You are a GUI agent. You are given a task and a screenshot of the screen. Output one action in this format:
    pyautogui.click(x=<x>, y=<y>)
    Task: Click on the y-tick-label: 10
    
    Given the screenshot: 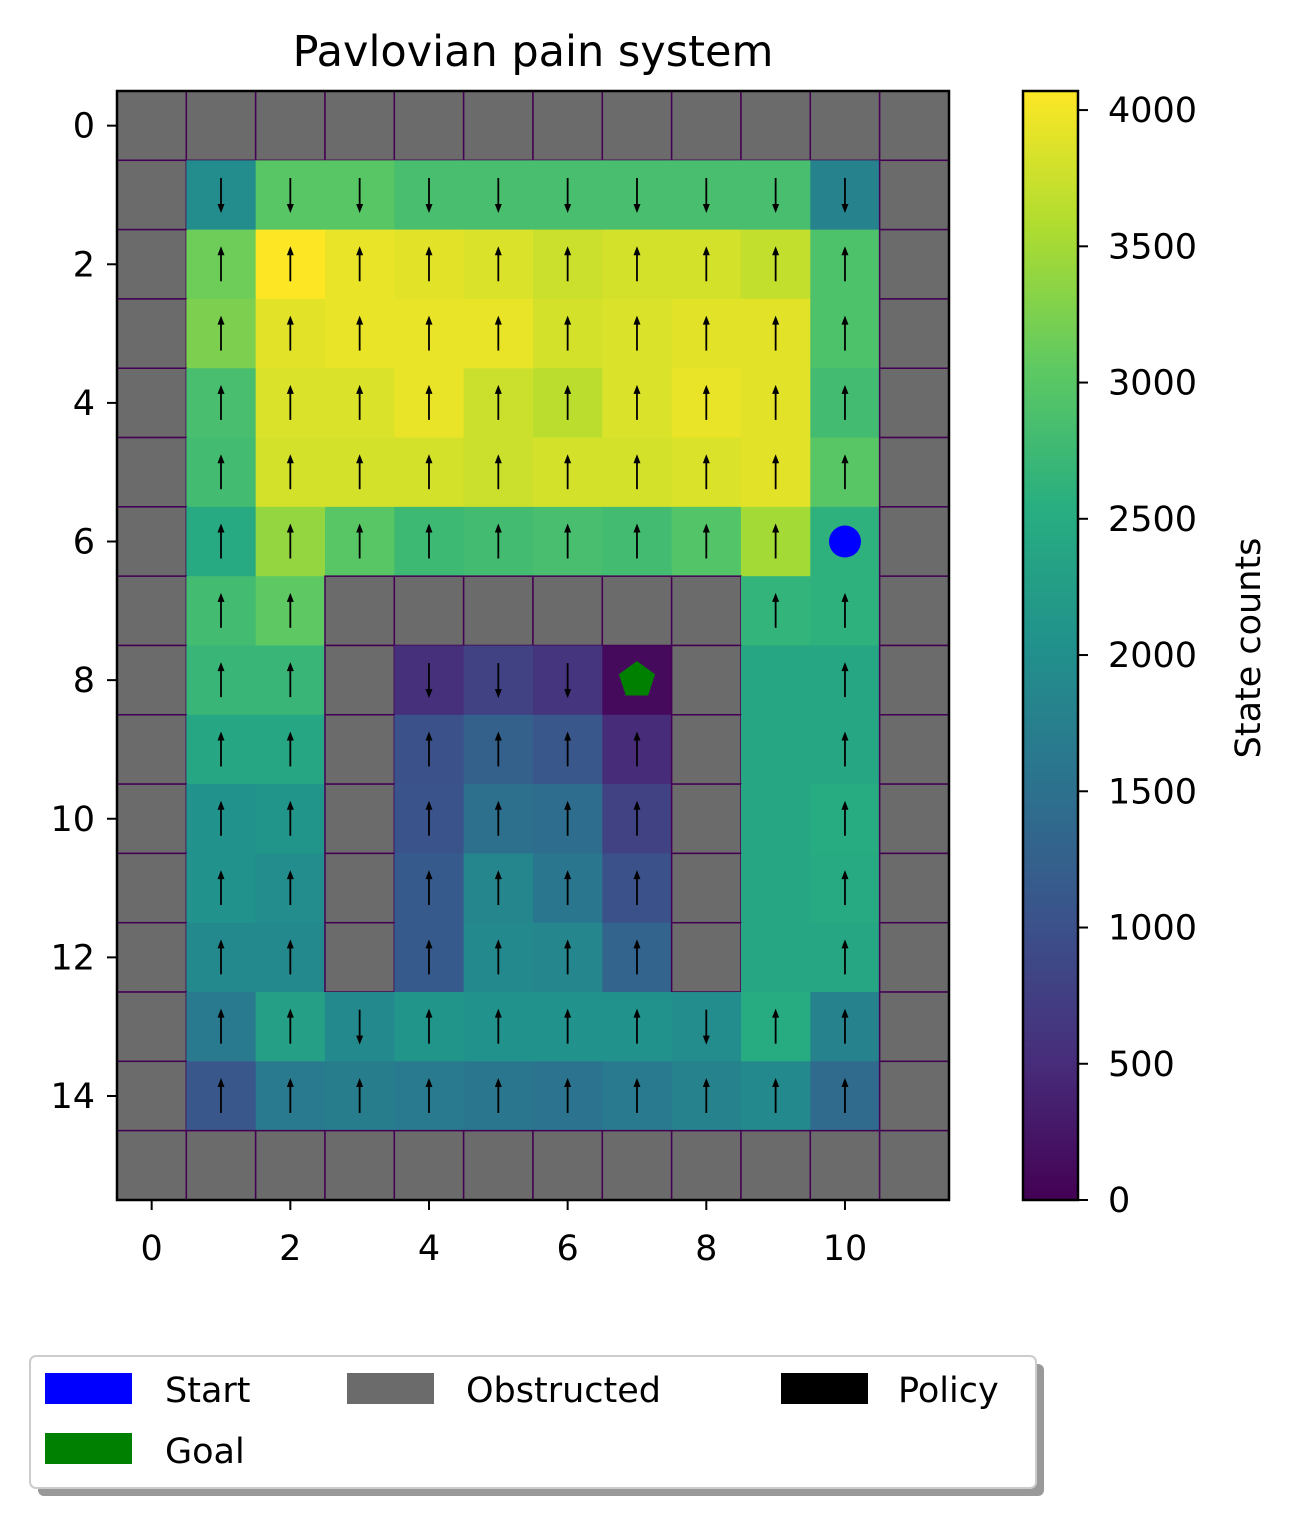 What is the action you would take?
    pyautogui.click(x=72, y=820)
    